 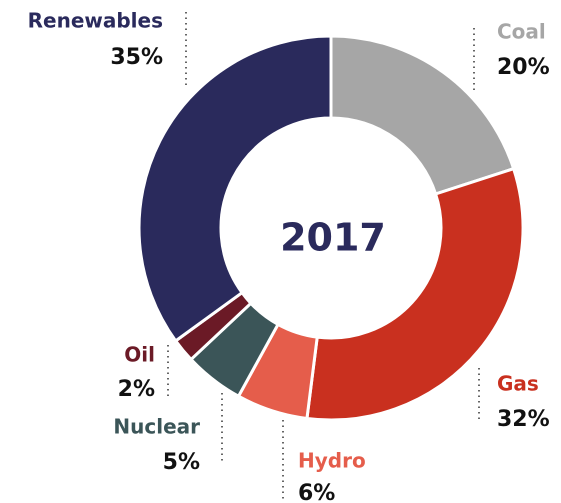 What do you see at coordinates (521, 32) in the screenshot?
I see `category-label: Coal` at bounding box center [521, 32].